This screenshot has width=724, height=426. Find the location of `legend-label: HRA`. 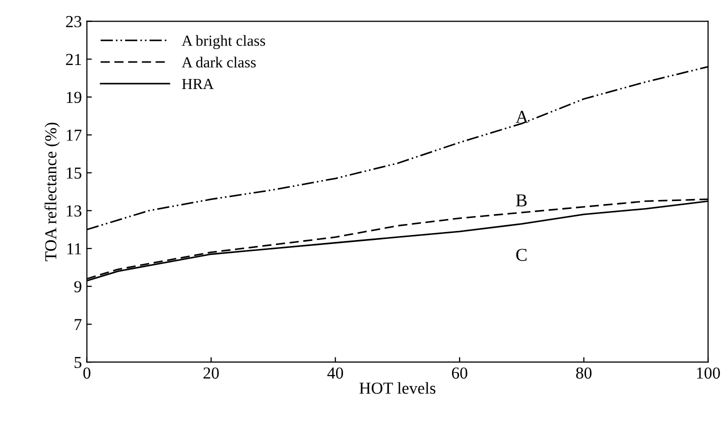

legend-label: HRA is located at coordinates (198, 83).